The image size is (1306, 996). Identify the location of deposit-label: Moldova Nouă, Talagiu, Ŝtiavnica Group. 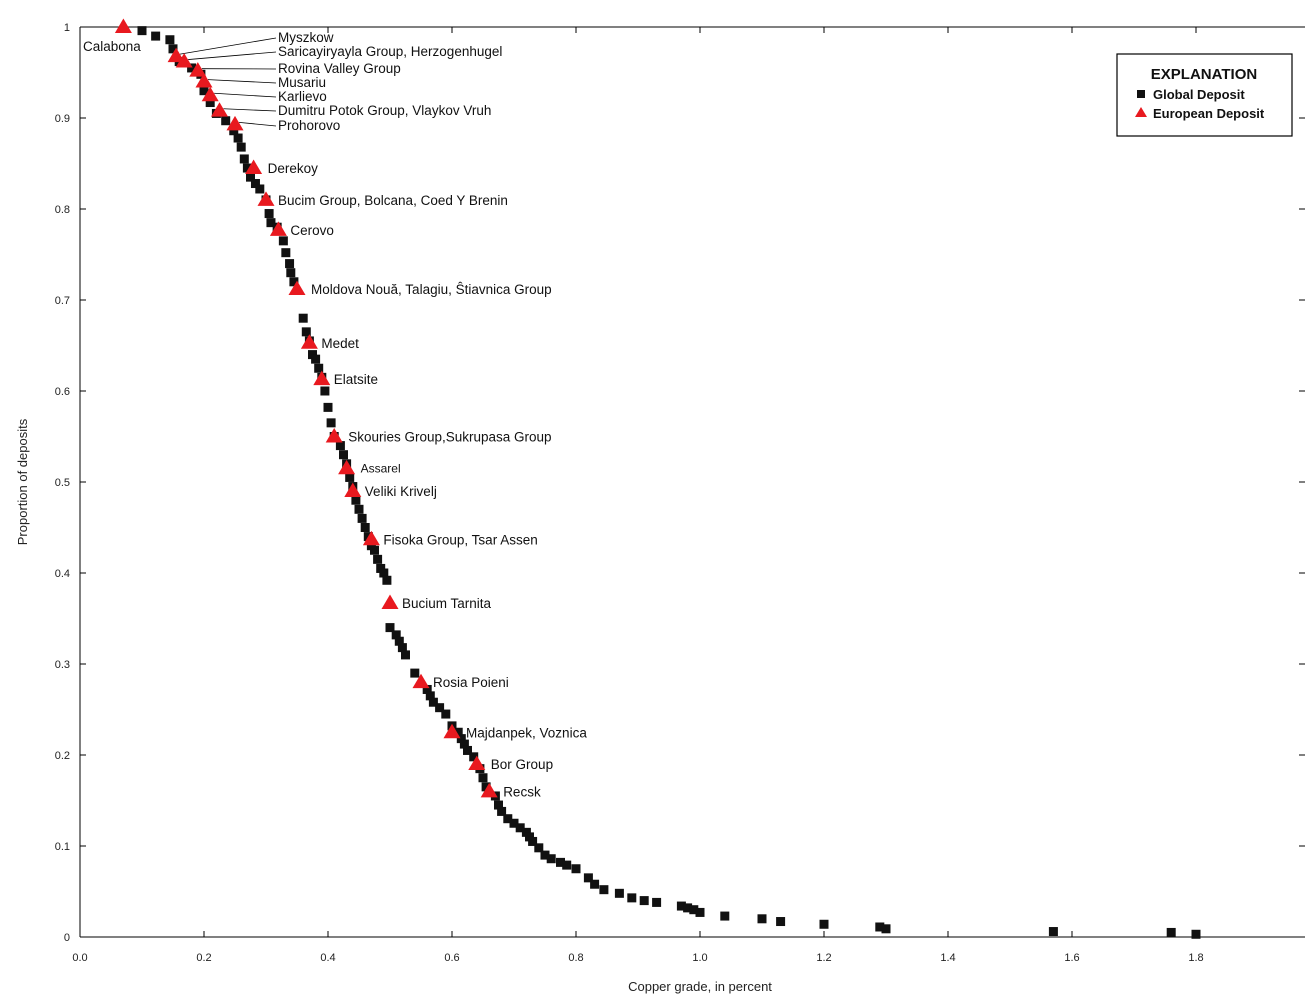
(431, 289).